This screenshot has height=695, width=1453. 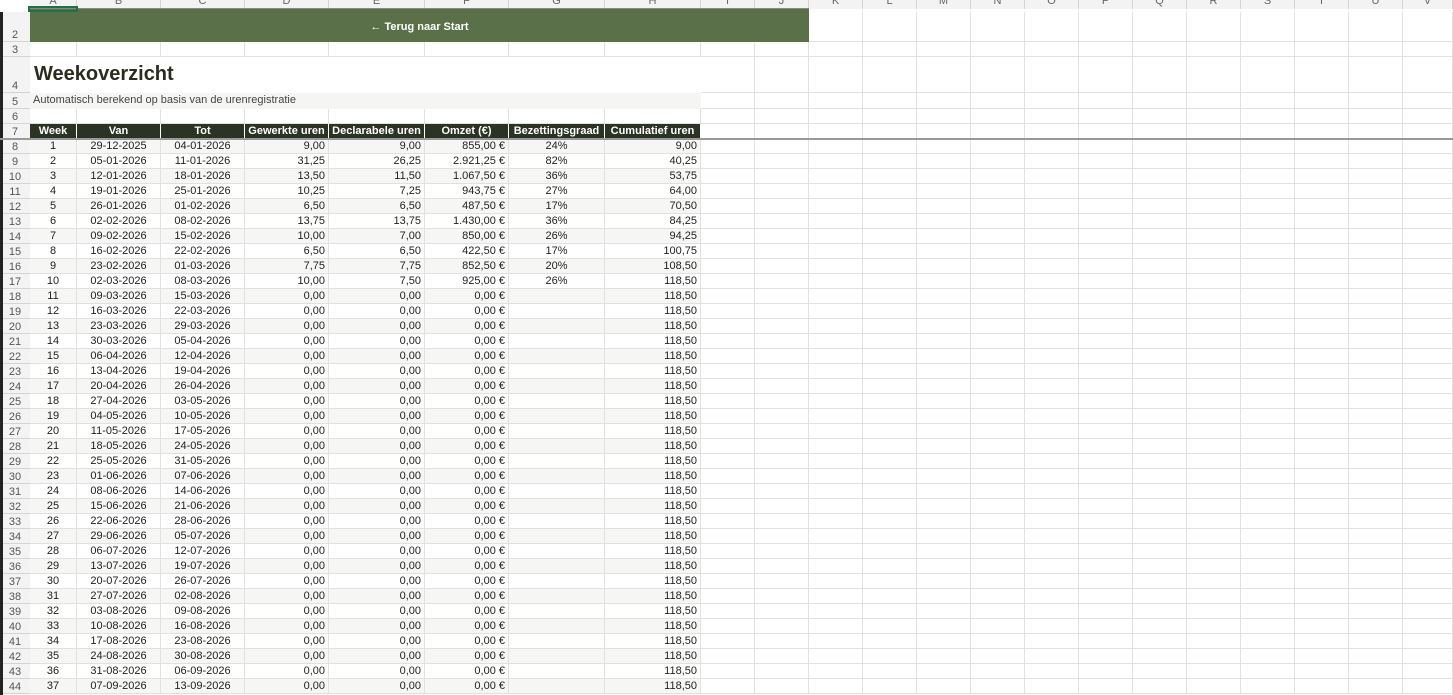 What do you see at coordinates (15, 49) in the screenshot?
I see `row-header: 3` at bounding box center [15, 49].